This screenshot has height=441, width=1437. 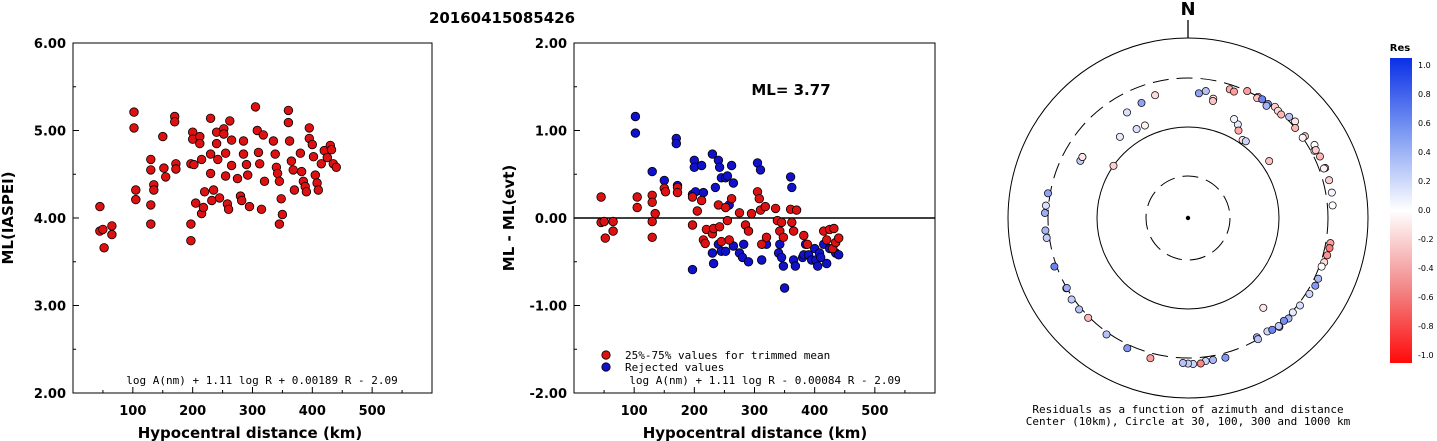 I want to click on colorbar-tick-label: 0.2, so click(x=1424, y=181).